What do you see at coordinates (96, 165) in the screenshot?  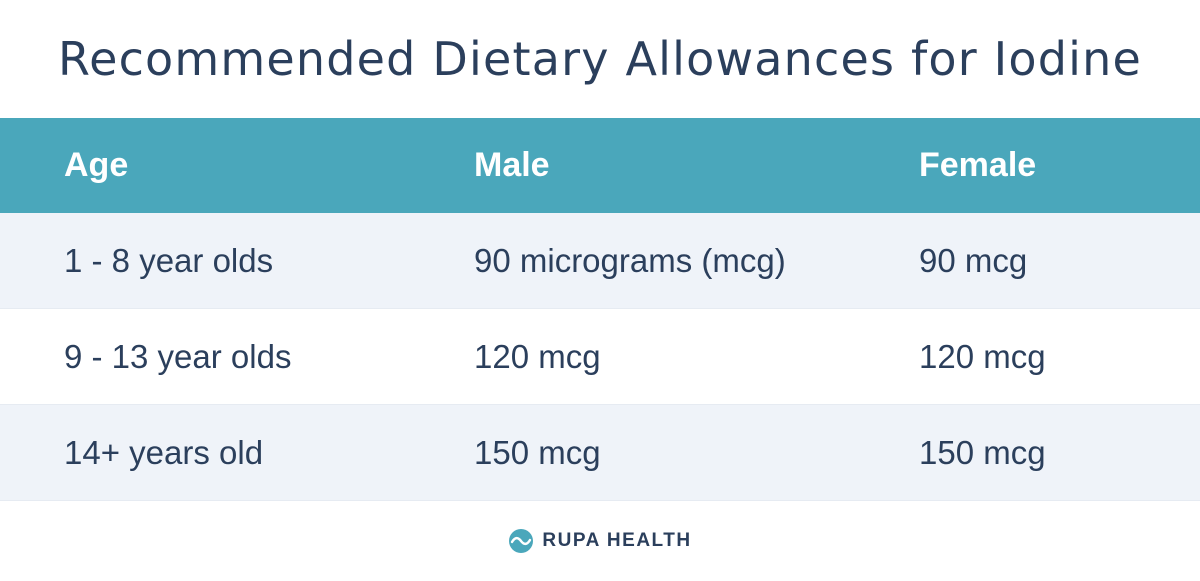 I see `header-age: Age` at bounding box center [96, 165].